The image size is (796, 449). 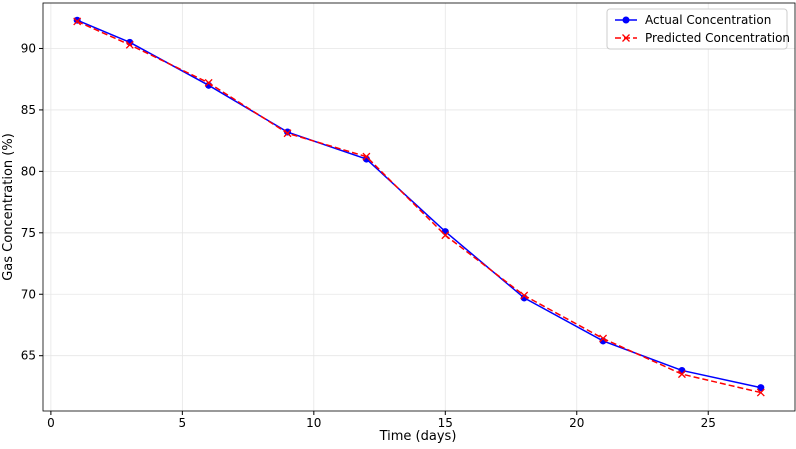 What do you see at coordinates (28, 171) in the screenshot?
I see `y-tick-label: 80` at bounding box center [28, 171].